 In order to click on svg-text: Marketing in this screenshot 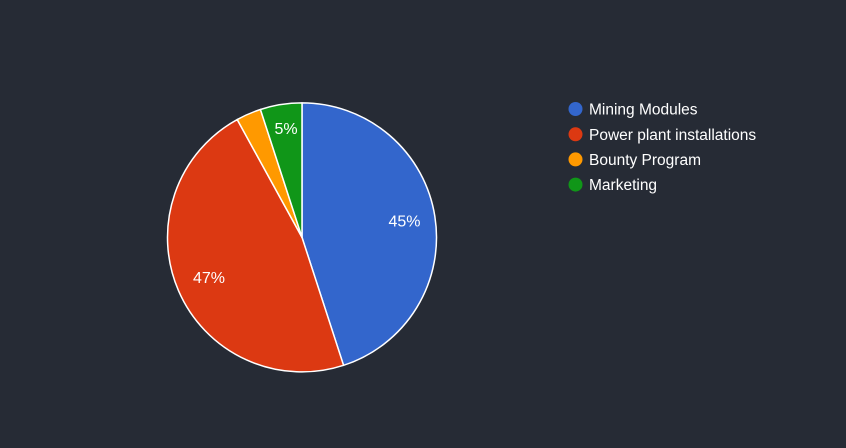, I will do `click(623, 185)`.